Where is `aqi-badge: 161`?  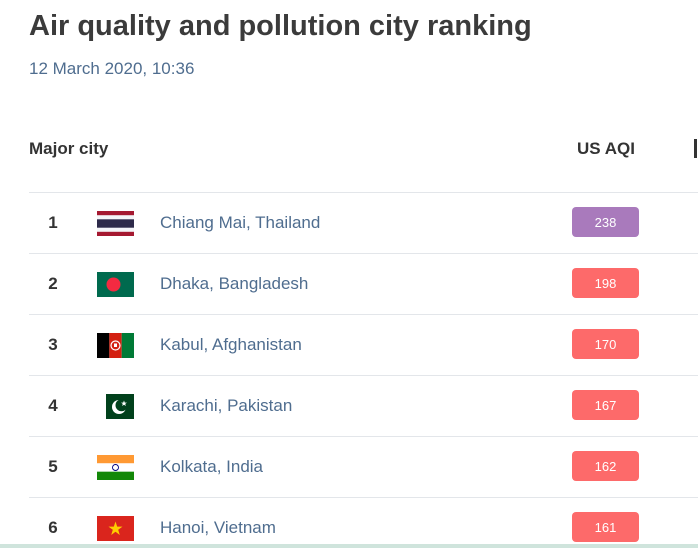
aqi-badge: 161 is located at coordinates (605, 527).